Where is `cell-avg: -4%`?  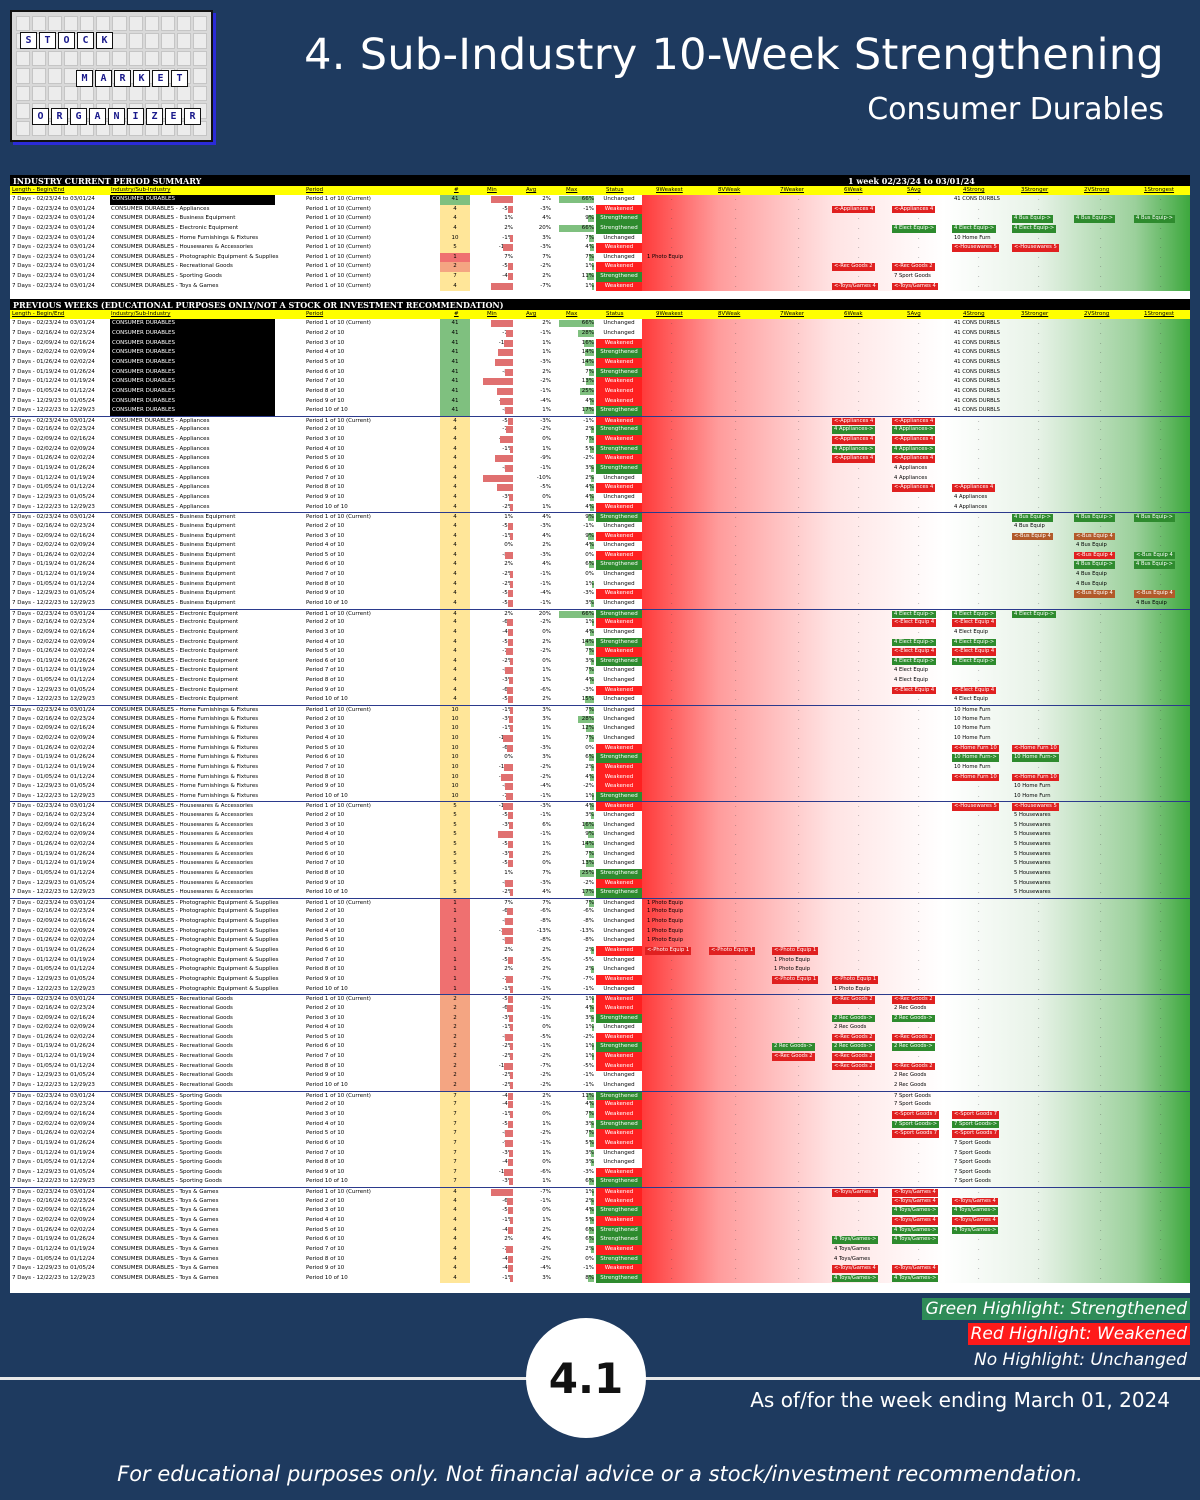 cell-avg: -4% is located at coordinates (545, 1268).